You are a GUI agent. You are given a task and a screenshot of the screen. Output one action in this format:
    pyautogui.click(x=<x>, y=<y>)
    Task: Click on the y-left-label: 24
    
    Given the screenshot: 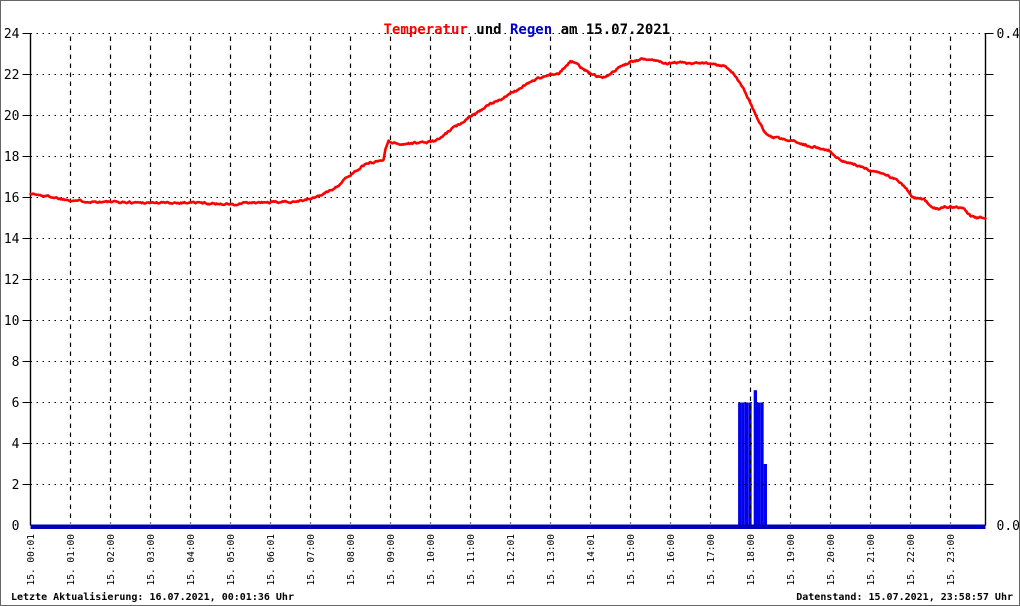 What is the action you would take?
    pyautogui.click(x=12, y=34)
    